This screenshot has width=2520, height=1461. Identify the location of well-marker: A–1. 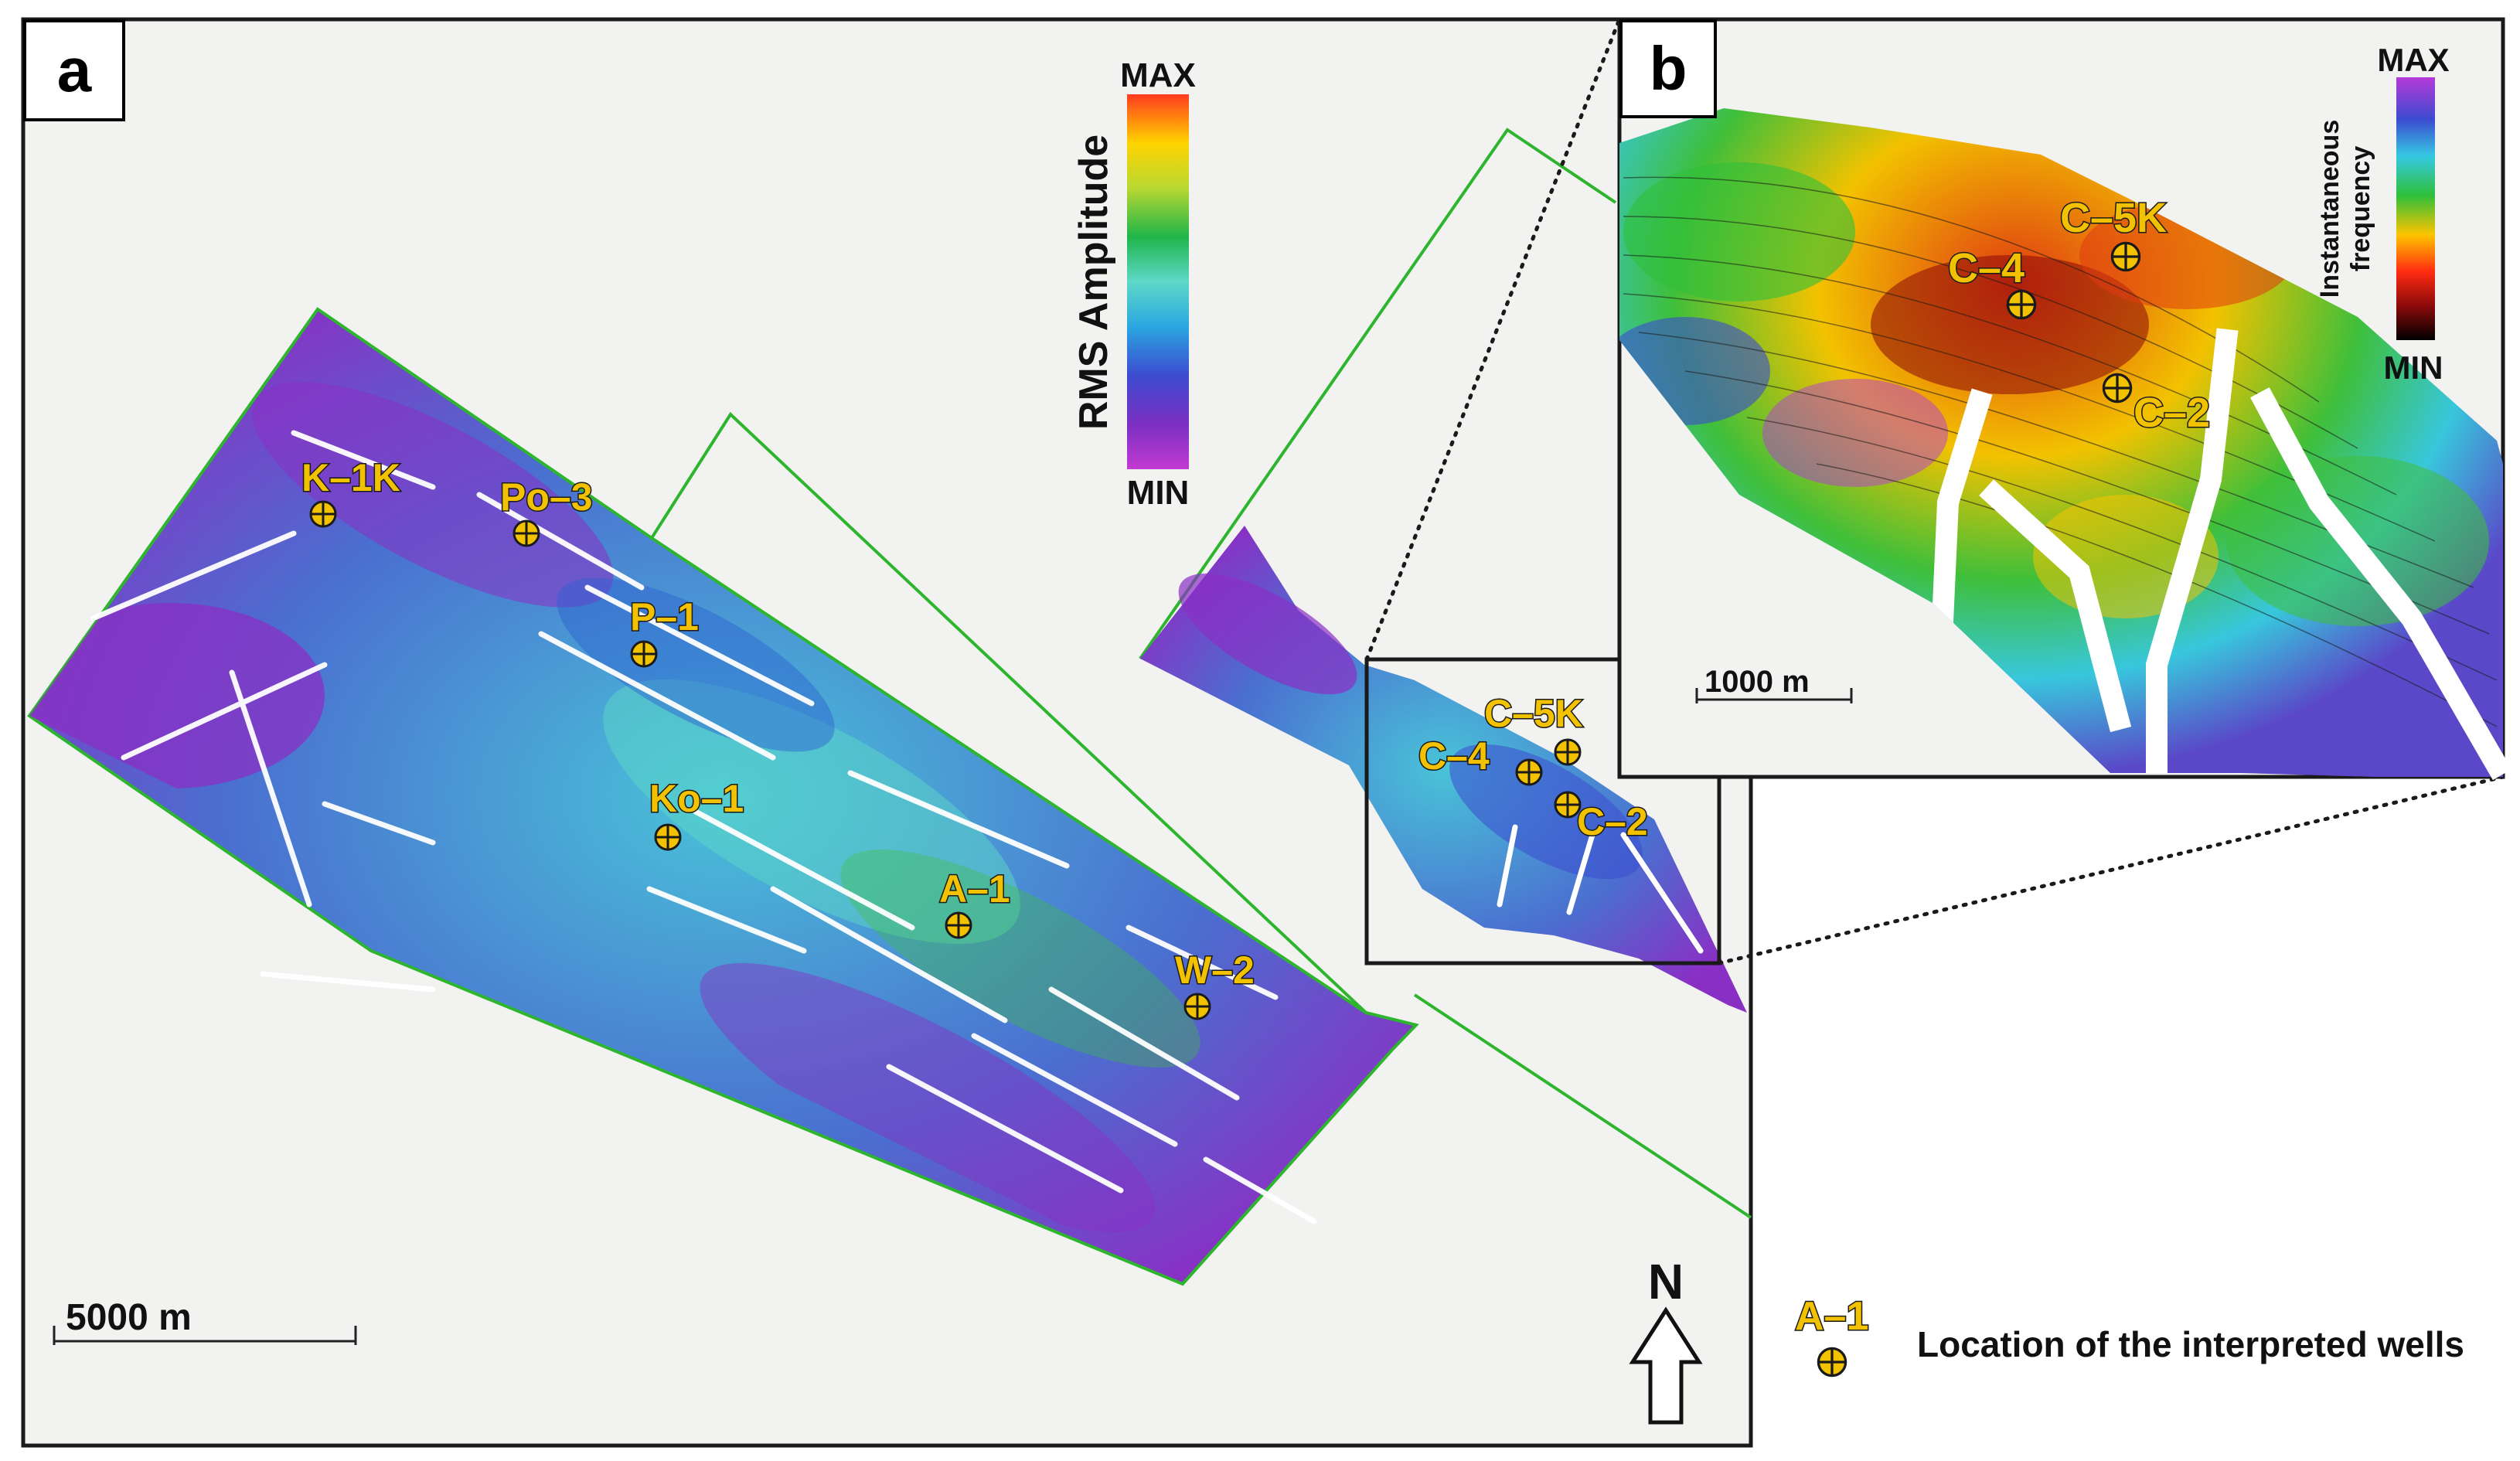
(975, 903).